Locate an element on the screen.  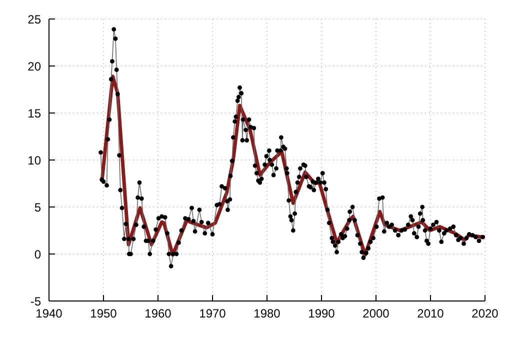
y-tick-label: -5 is located at coordinates (36, 301).